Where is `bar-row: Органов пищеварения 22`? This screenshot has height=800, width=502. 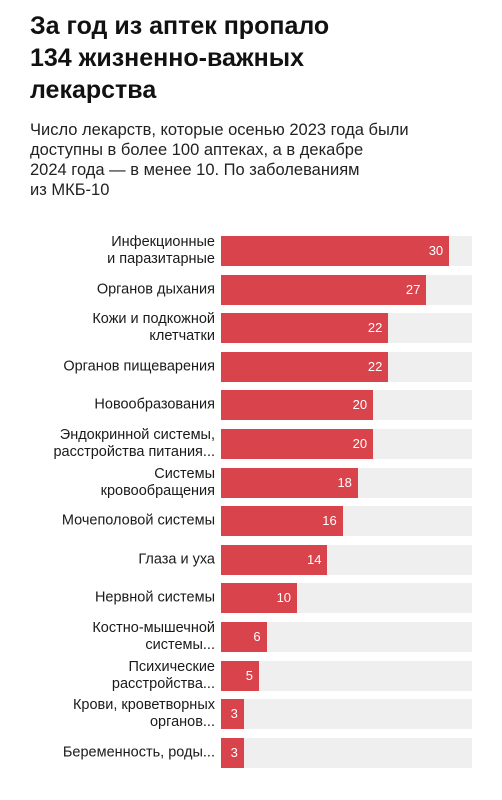 bar-row: Органов пищеварения 22 is located at coordinates (251, 366).